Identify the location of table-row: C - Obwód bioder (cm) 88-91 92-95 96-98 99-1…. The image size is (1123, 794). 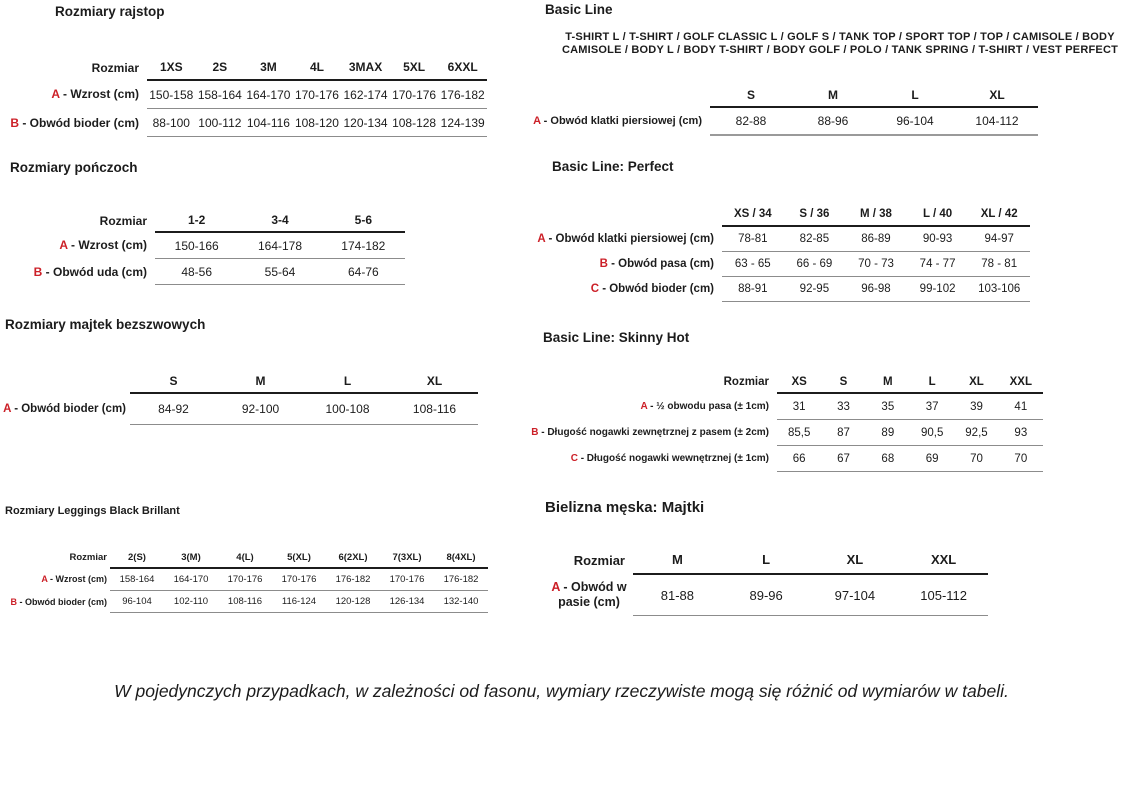
(772, 289).